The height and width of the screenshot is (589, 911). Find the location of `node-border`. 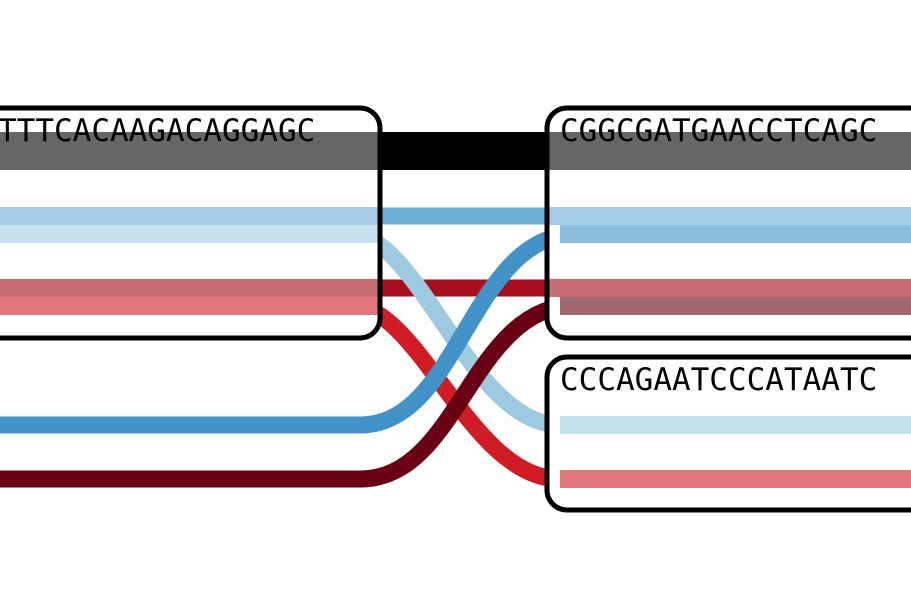

node-border is located at coordinates (727, 433).